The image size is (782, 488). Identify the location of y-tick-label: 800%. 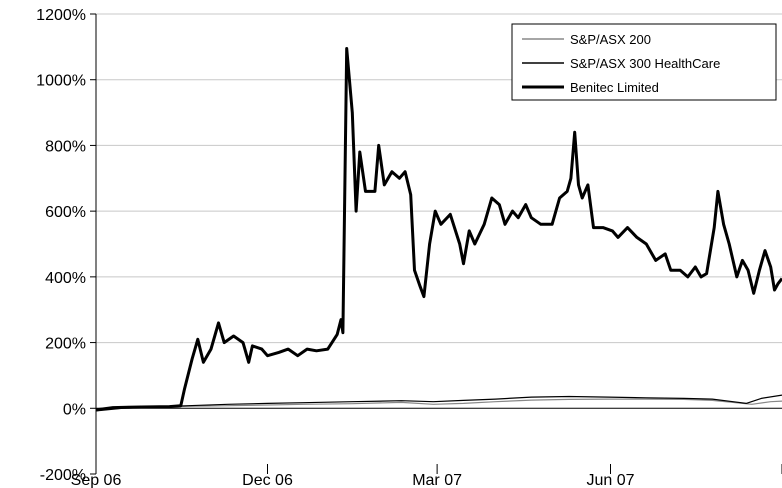
(65, 146).